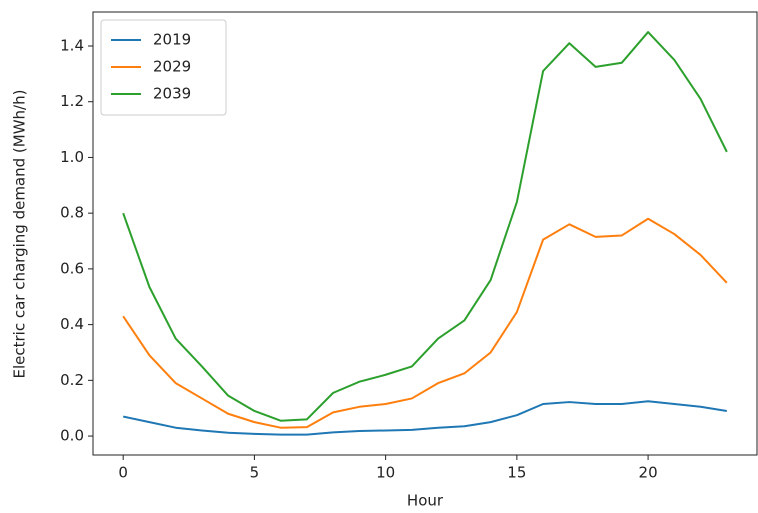 The width and height of the screenshot is (758, 513). What do you see at coordinates (72, 213) in the screenshot?
I see `y-tick-label: 0.8` at bounding box center [72, 213].